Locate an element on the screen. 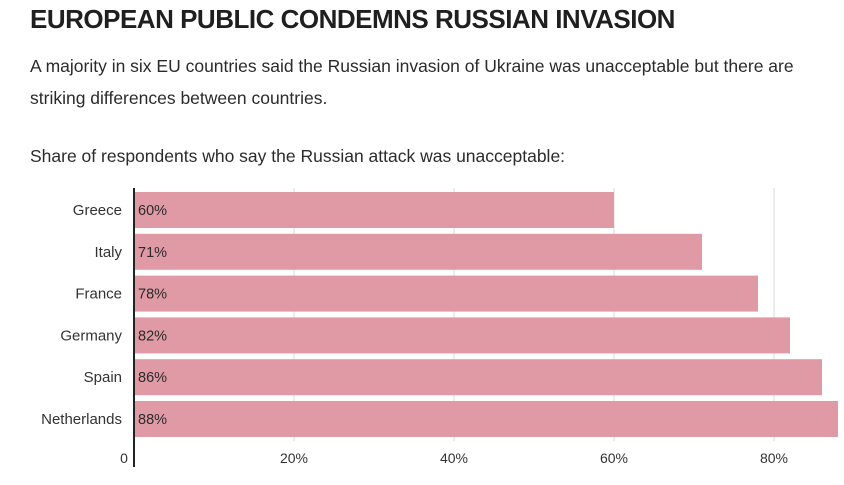 The image size is (844, 485). category-label: France is located at coordinates (98, 294).